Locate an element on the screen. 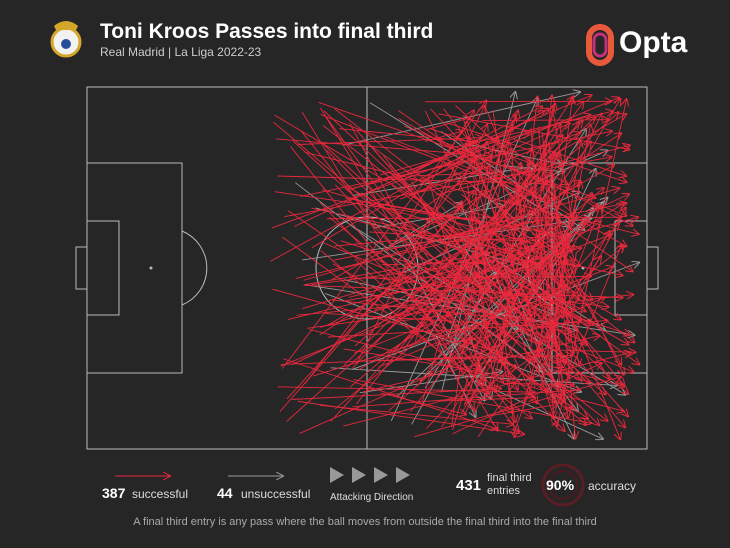 The width and height of the screenshot is (730, 548). accuracy-count: 90% is located at coordinates (560, 485).